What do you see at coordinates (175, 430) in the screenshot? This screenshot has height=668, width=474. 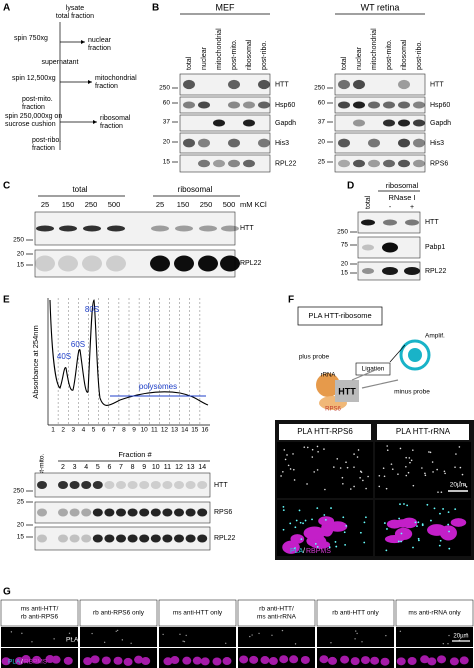 I see `label: 13` at bounding box center [175, 430].